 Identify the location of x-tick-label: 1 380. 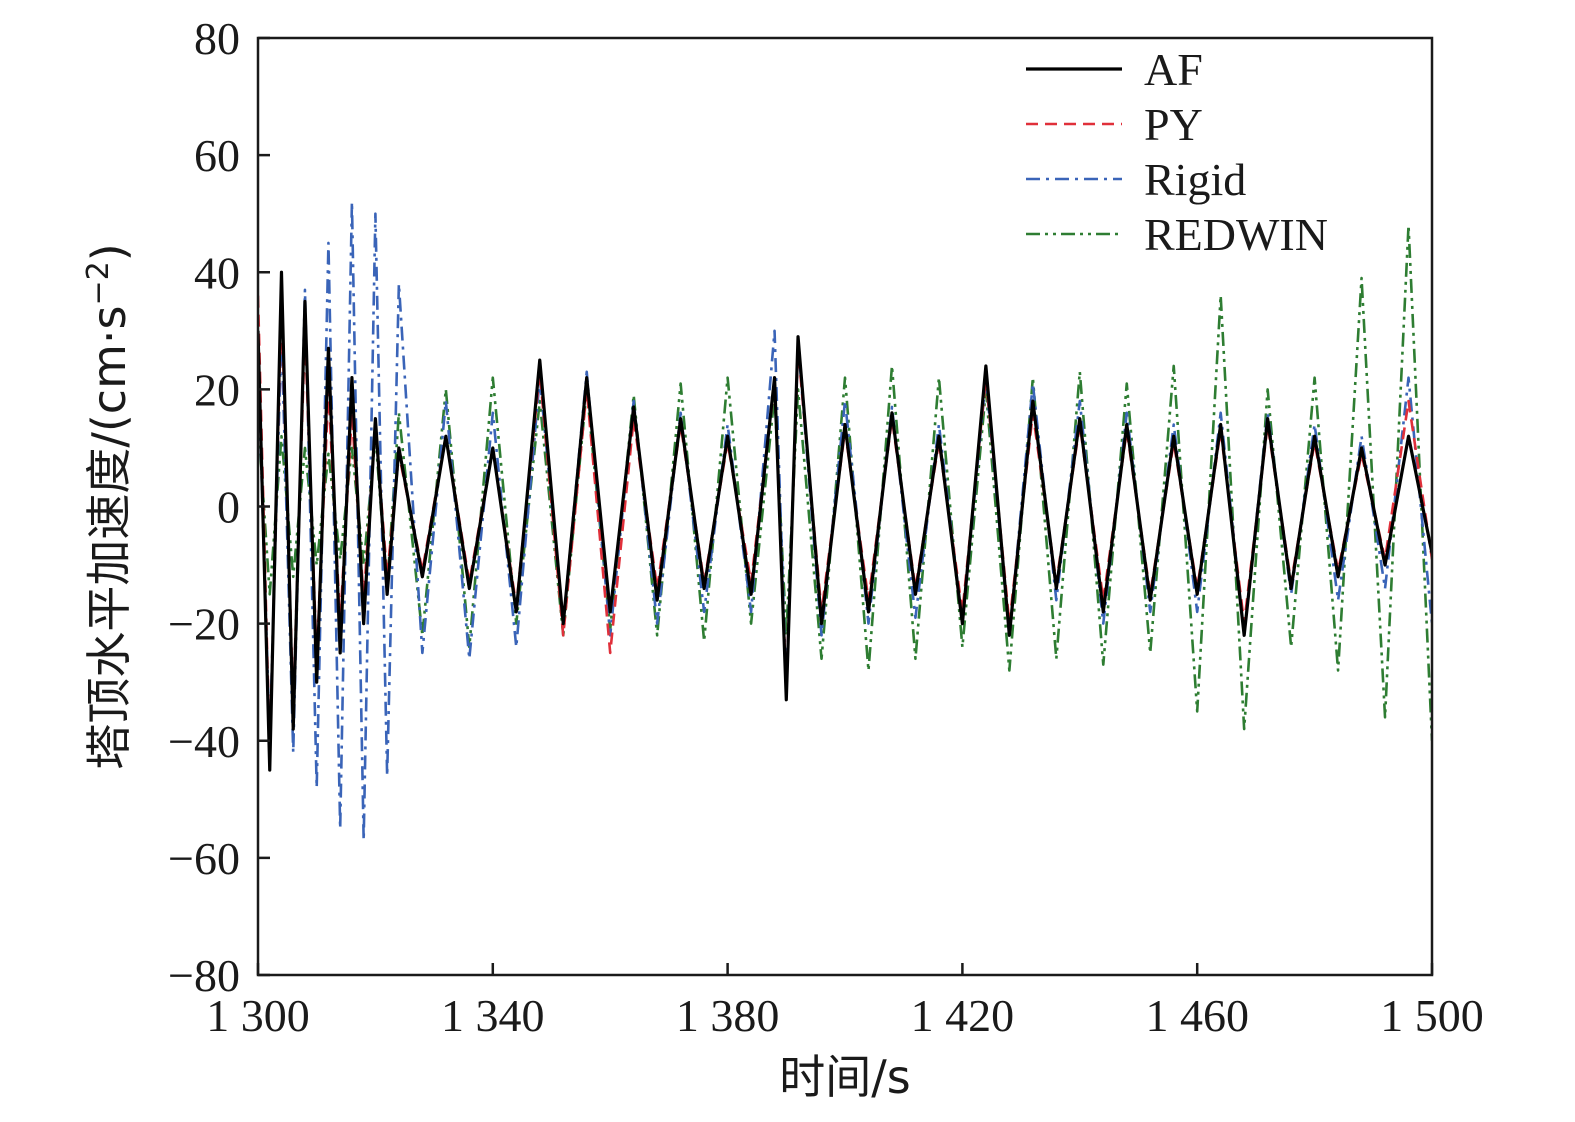
(728, 1015).